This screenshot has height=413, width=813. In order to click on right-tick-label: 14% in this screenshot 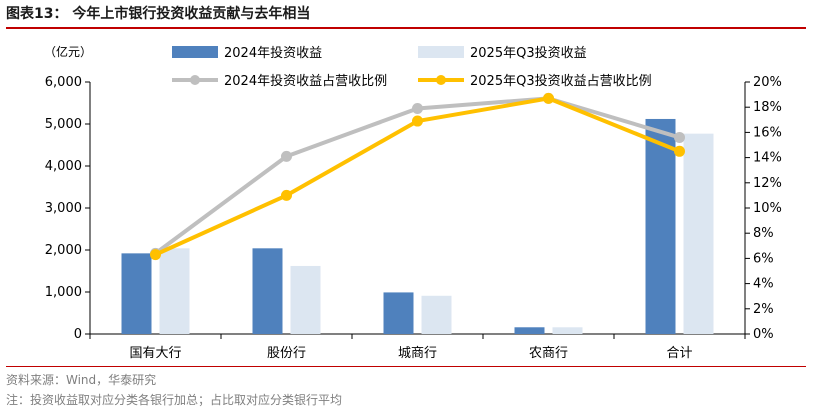, I will do `click(767, 158)`.